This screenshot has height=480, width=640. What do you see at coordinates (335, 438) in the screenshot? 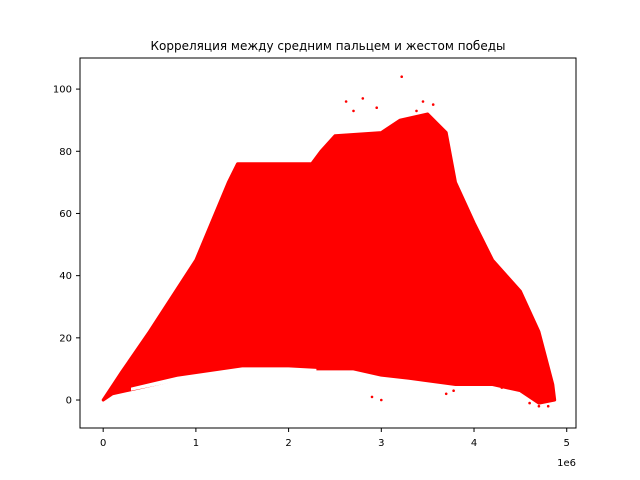
I see `x-axis: 0 1 2 3 4 5` at bounding box center [335, 438].